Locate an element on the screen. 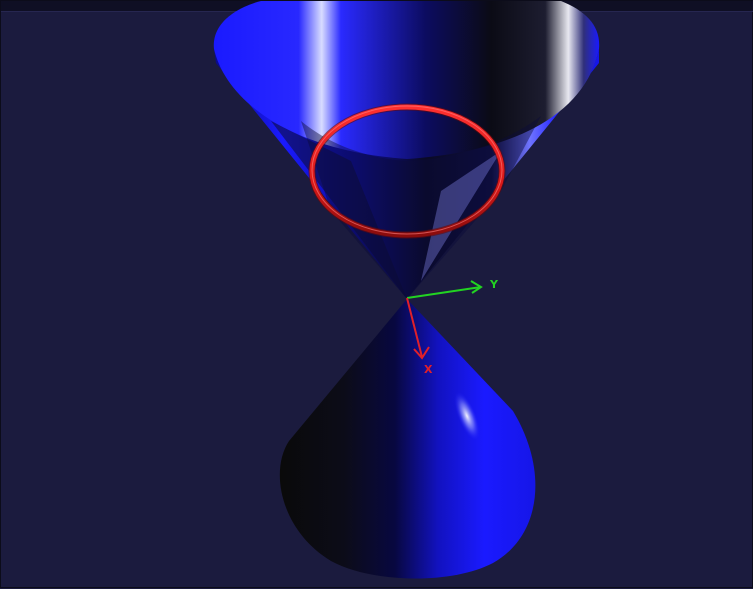 The height and width of the screenshot is (589, 753). y-axis-label: Y is located at coordinates (494, 284).